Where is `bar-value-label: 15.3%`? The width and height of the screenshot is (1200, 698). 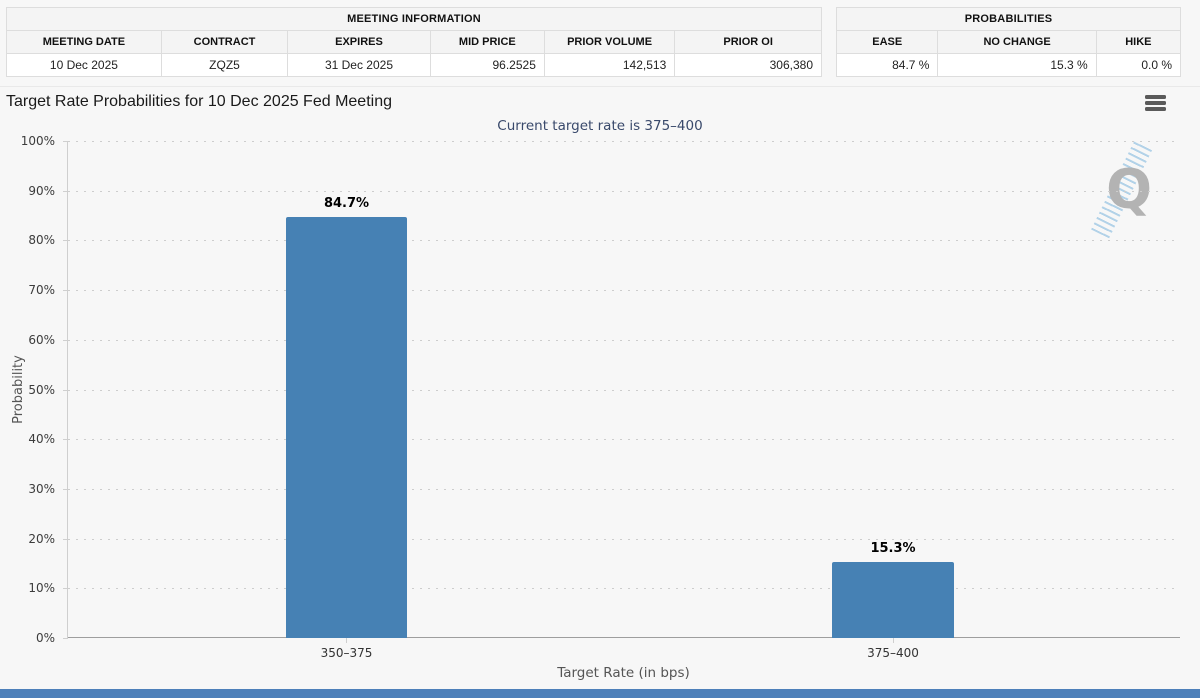
bar-value-label: 15.3% is located at coordinates (893, 548).